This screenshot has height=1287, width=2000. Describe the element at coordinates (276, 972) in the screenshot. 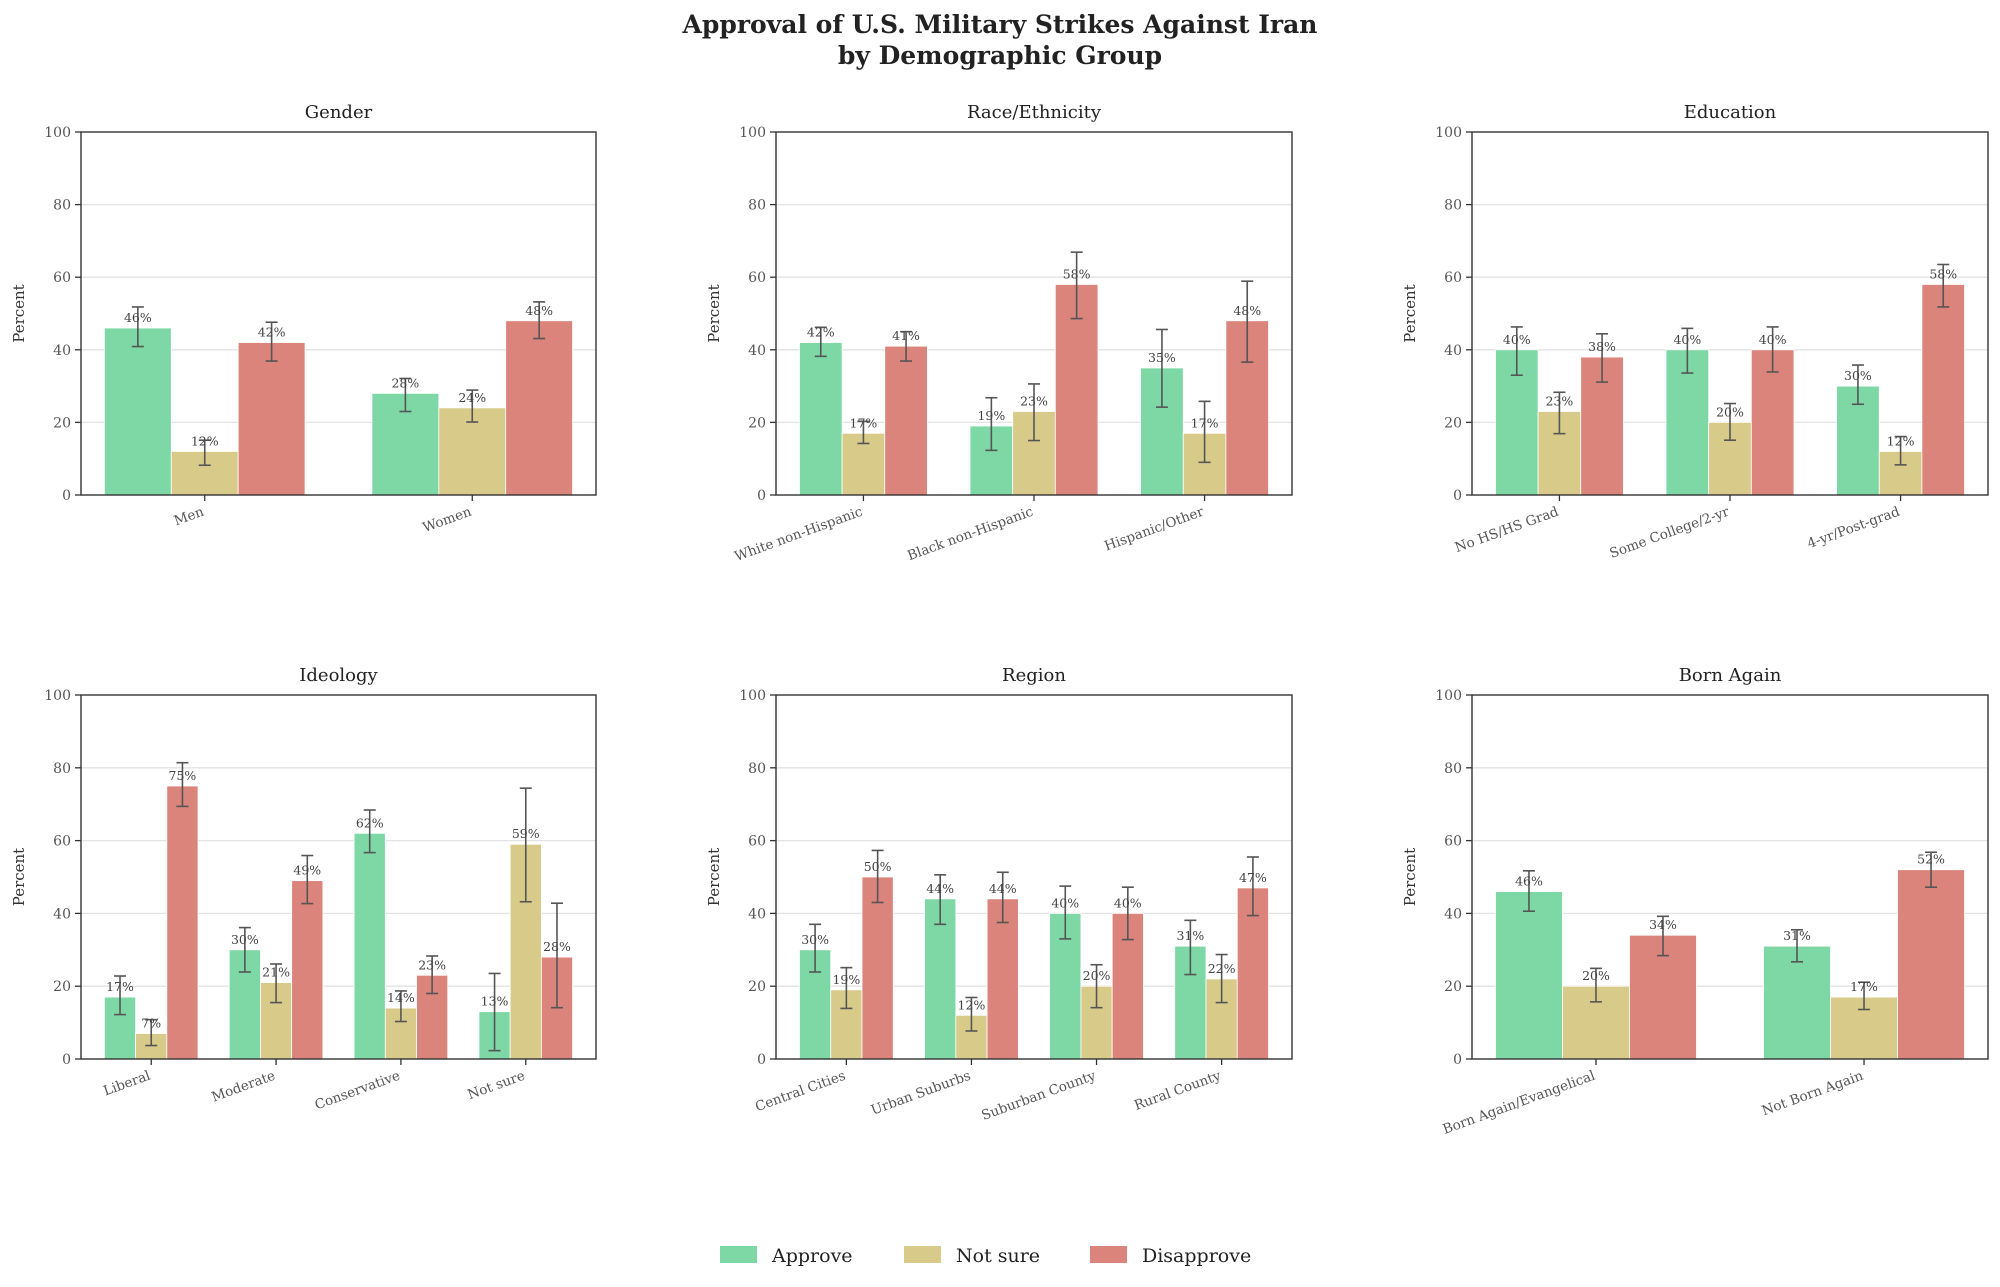

I see `data-label: 21%` at that location.